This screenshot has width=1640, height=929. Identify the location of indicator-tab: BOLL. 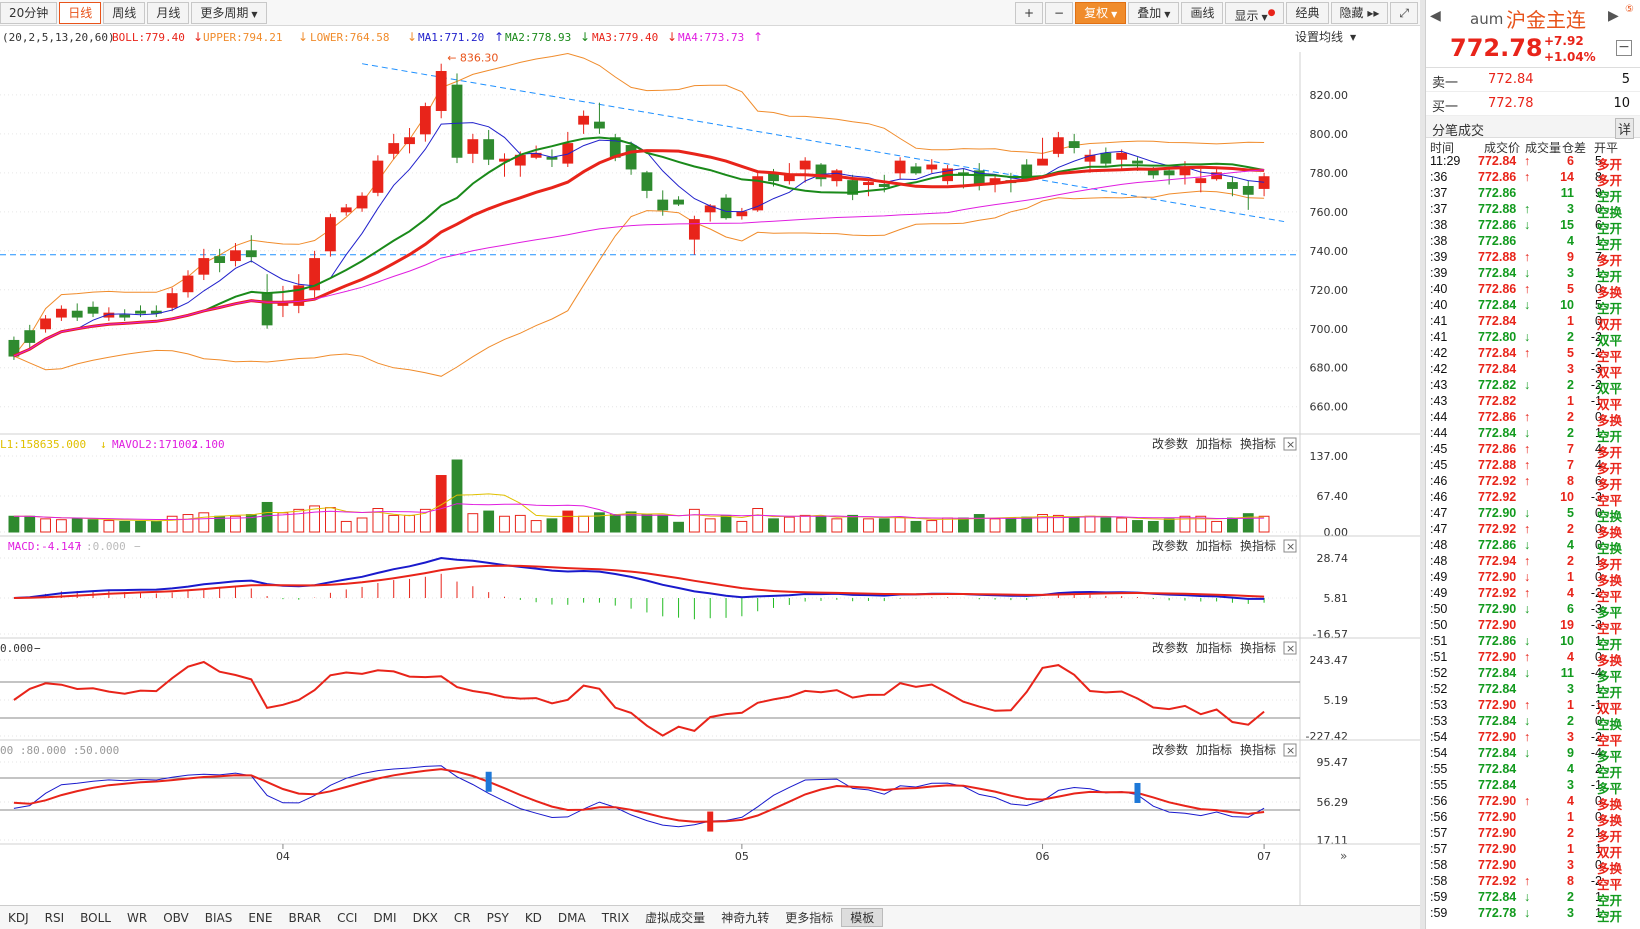
(95, 917).